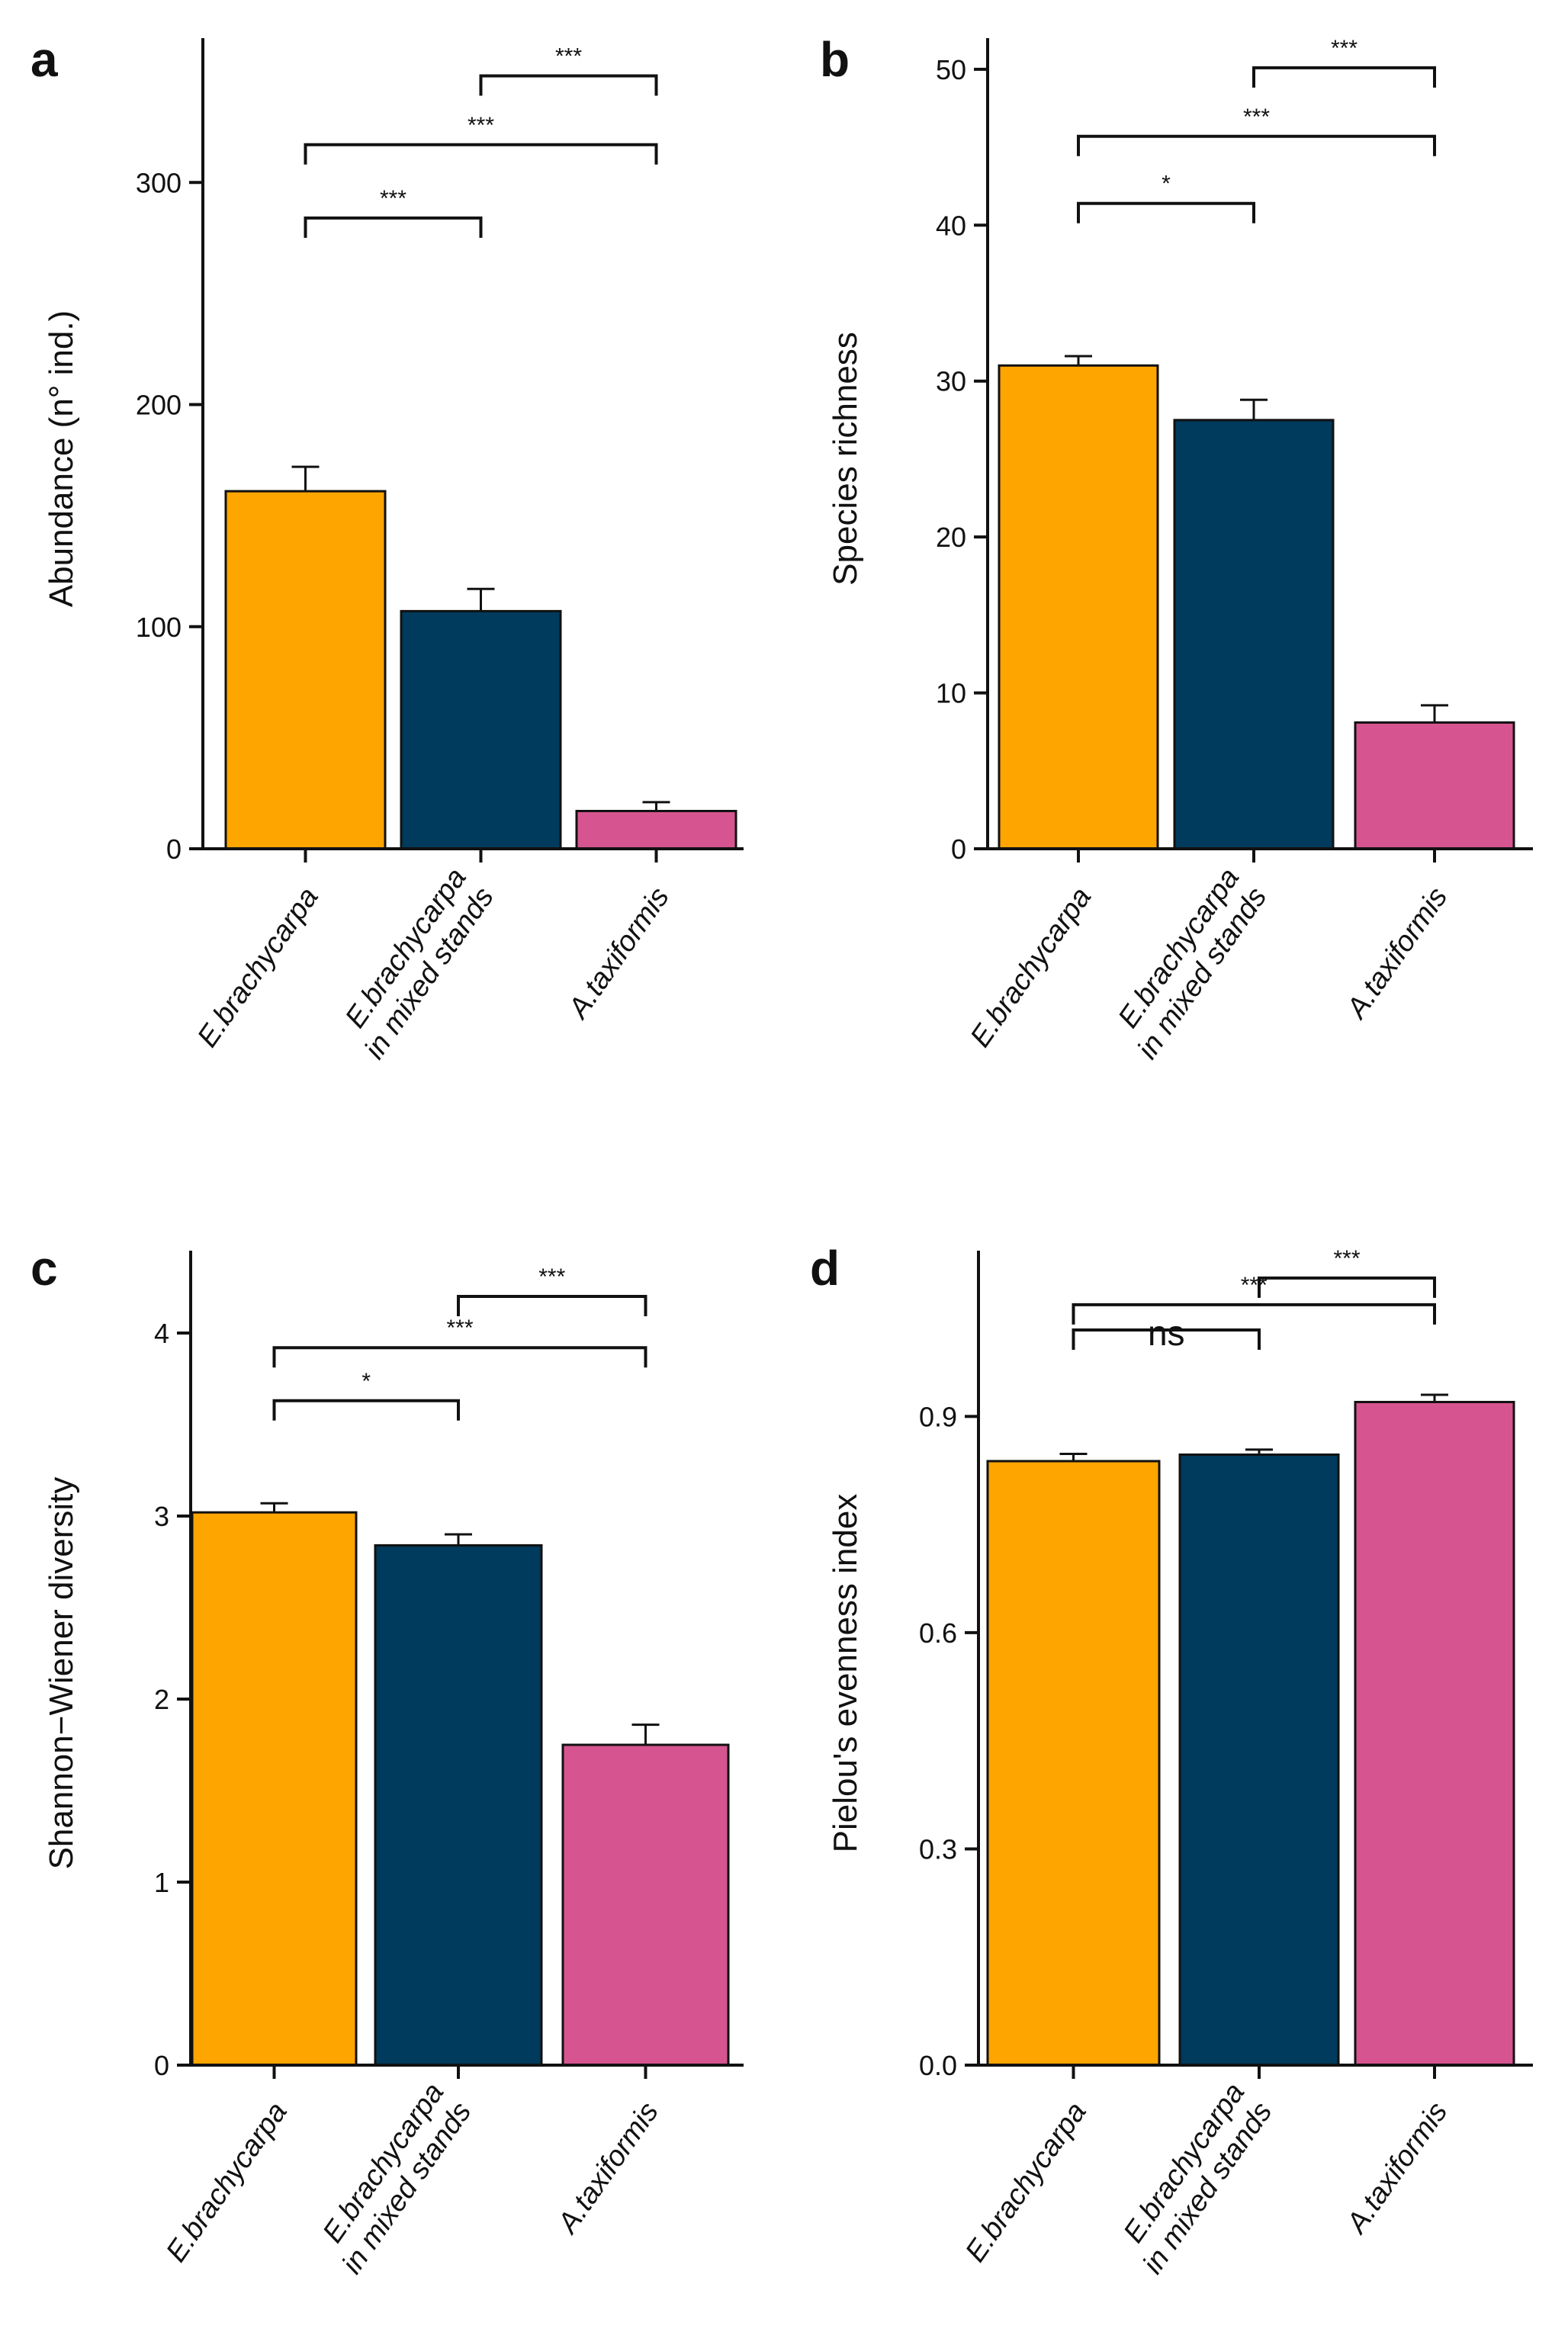  I want to click on significance-label-a-1: ***, so click(393, 198).